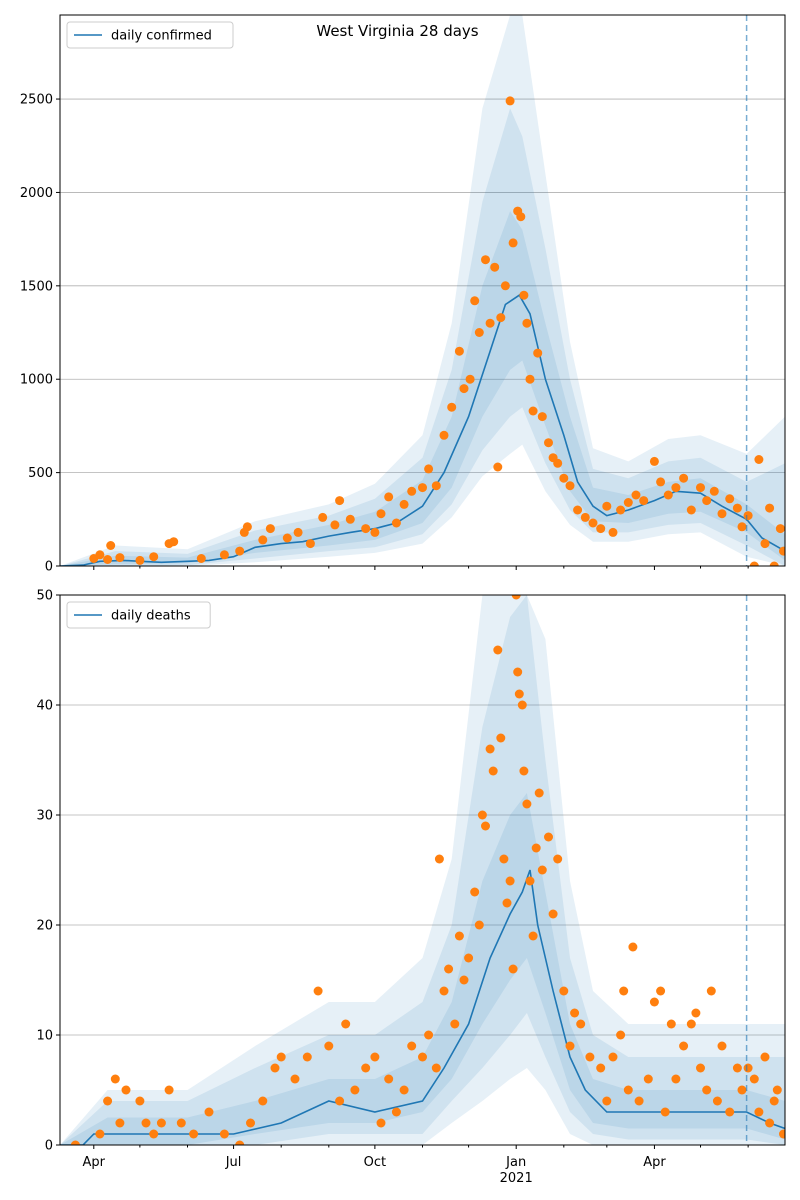 The width and height of the screenshot is (800, 1200). I want to click on legend: daily confirmed, so click(150, 35).